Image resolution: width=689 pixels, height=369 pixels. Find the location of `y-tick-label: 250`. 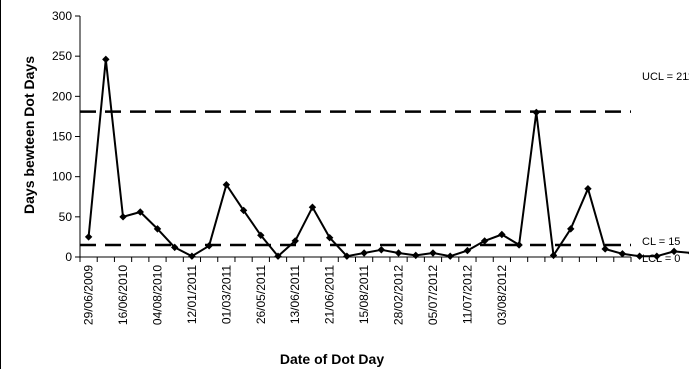

y-tick-label: 250 is located at coordinates (62, 56).